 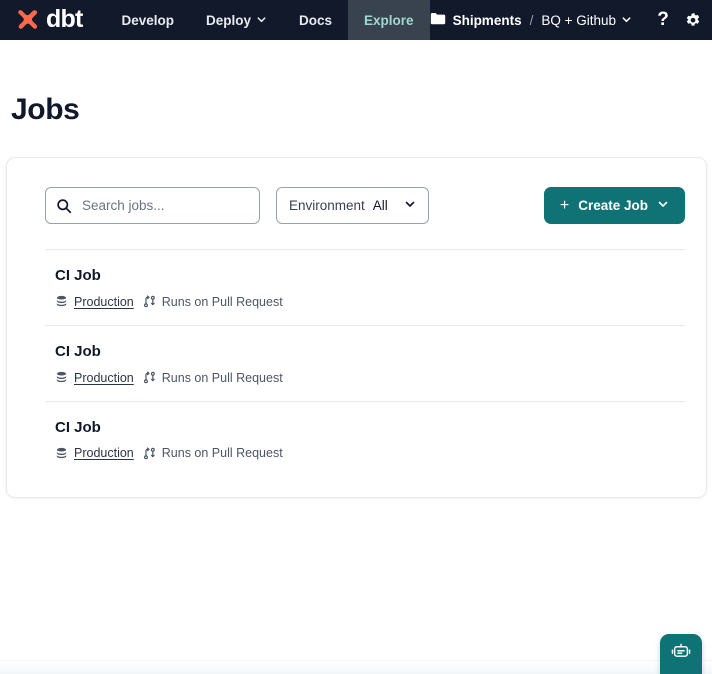 I want to click on nav-item-deploy: Deploy, so click(x=236, y=20).